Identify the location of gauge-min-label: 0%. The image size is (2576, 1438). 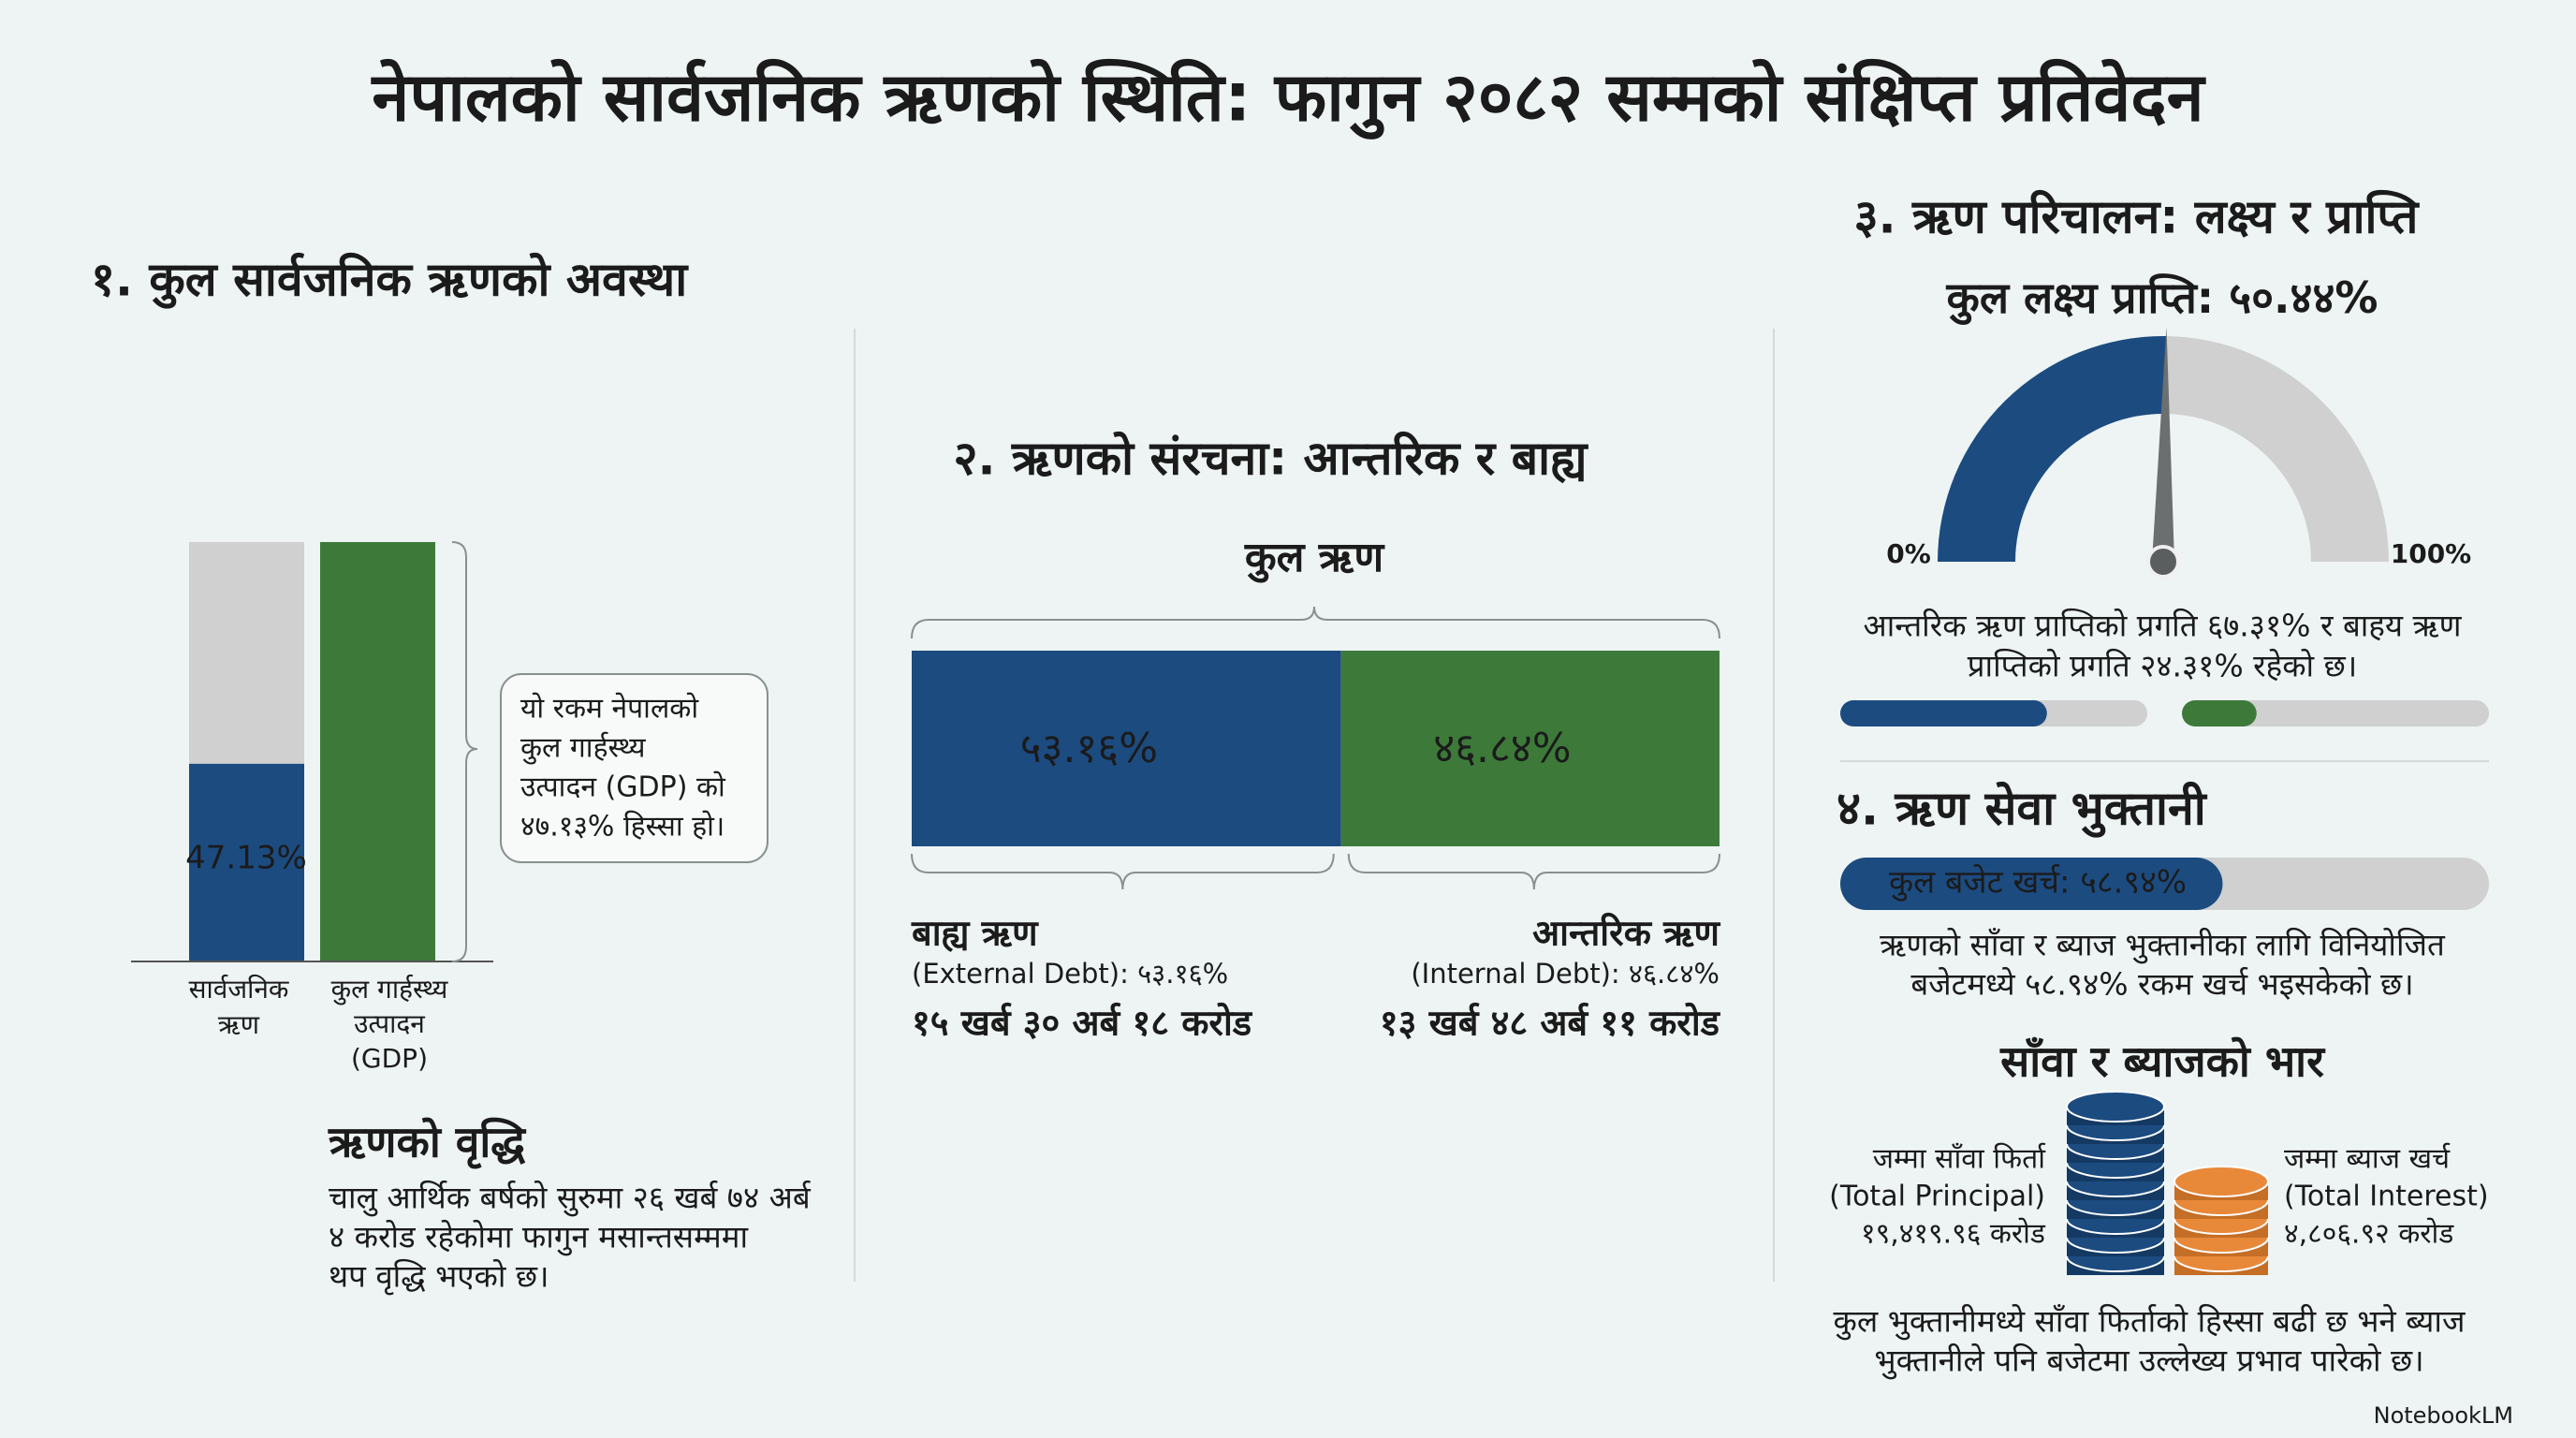
(1908, 553).